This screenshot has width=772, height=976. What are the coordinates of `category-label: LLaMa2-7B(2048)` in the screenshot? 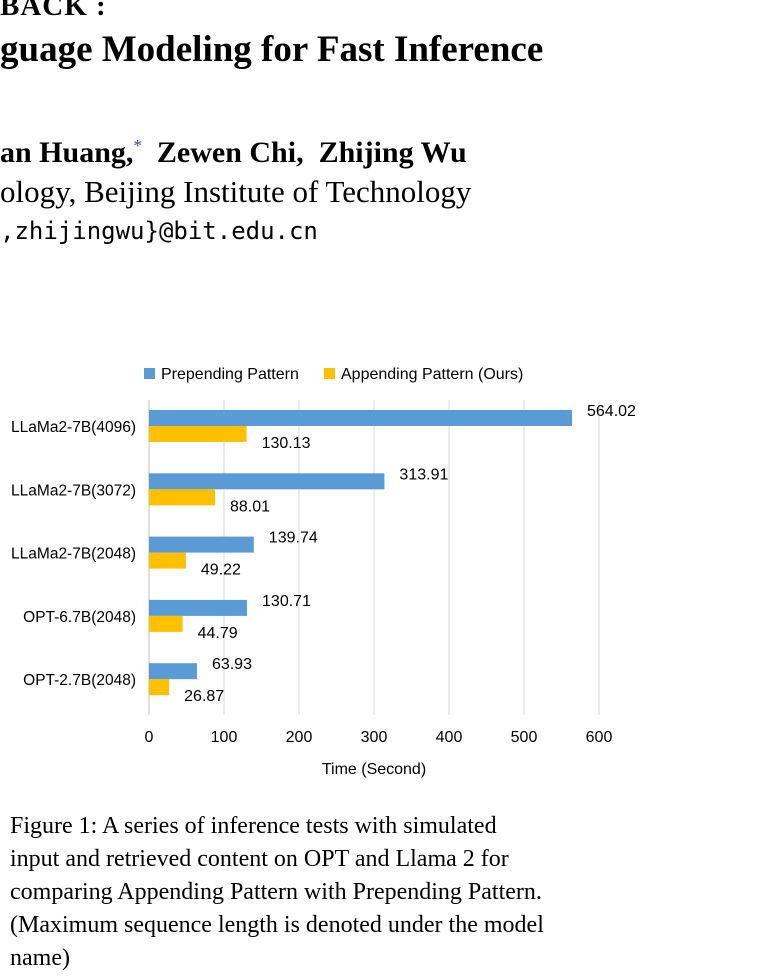 It's located at (73, 554).